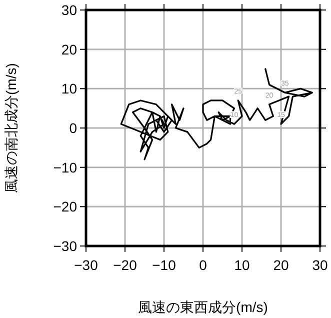 This screenshot has height=318, width=331. I want to click on x-tick-label: 30, so click(320, 265).